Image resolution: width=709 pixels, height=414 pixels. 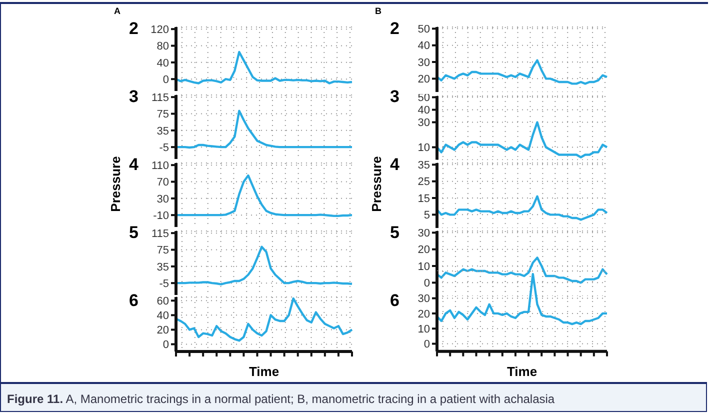 I want to click on y-tick-label: 70, so click(x=163, y=182).